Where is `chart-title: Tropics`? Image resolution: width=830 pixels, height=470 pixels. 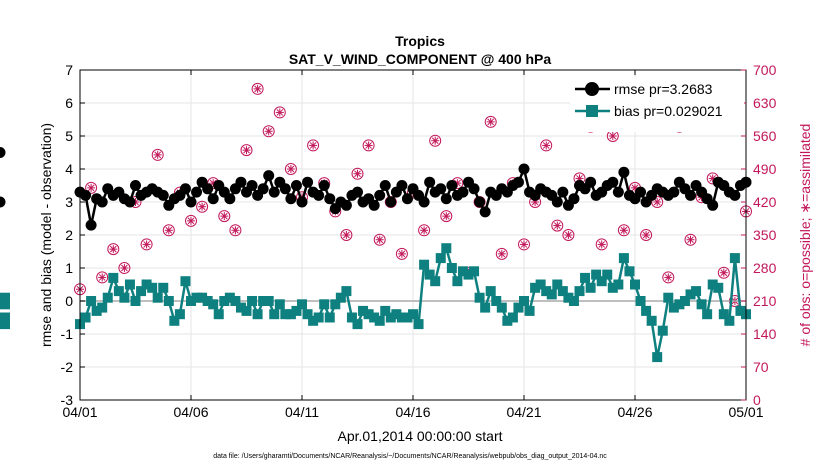
chart-title: Tropics is located at coordinates (420, 41).